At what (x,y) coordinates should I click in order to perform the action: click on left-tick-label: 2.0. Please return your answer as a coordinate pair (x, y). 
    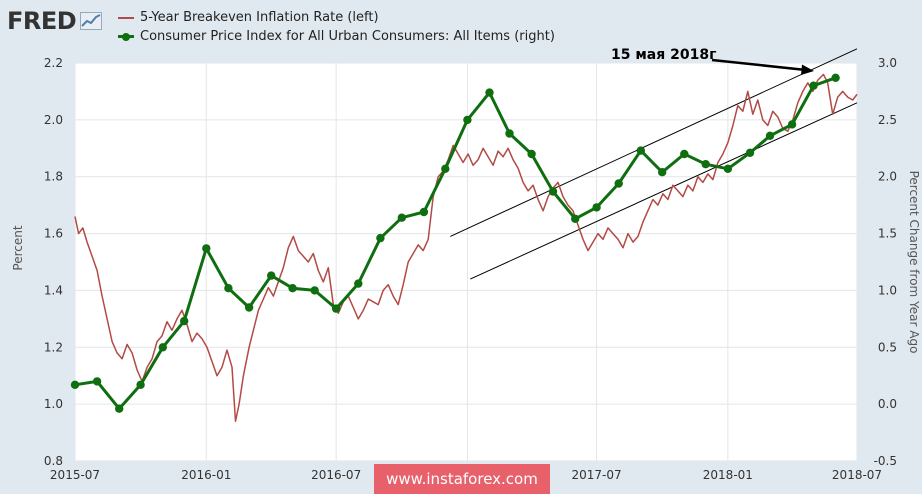
    Looking at the image, I should click on (53, 120).